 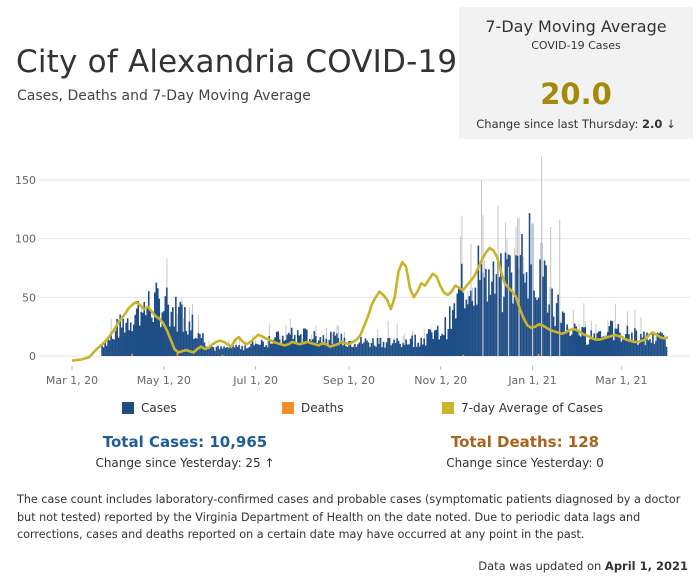 I want to click on x-tick-label: Mar 1, 20, so click(x=72, y=380).